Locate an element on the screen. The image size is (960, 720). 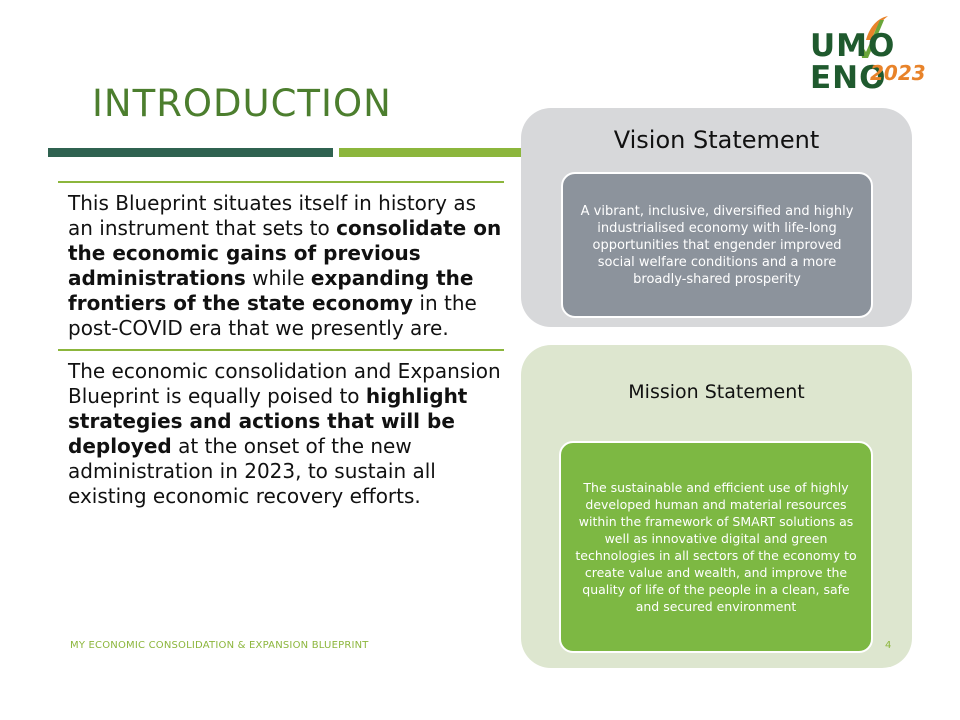
campaign-logo-icon: UMO ENO 2023 is located at coordinates (868, 55).